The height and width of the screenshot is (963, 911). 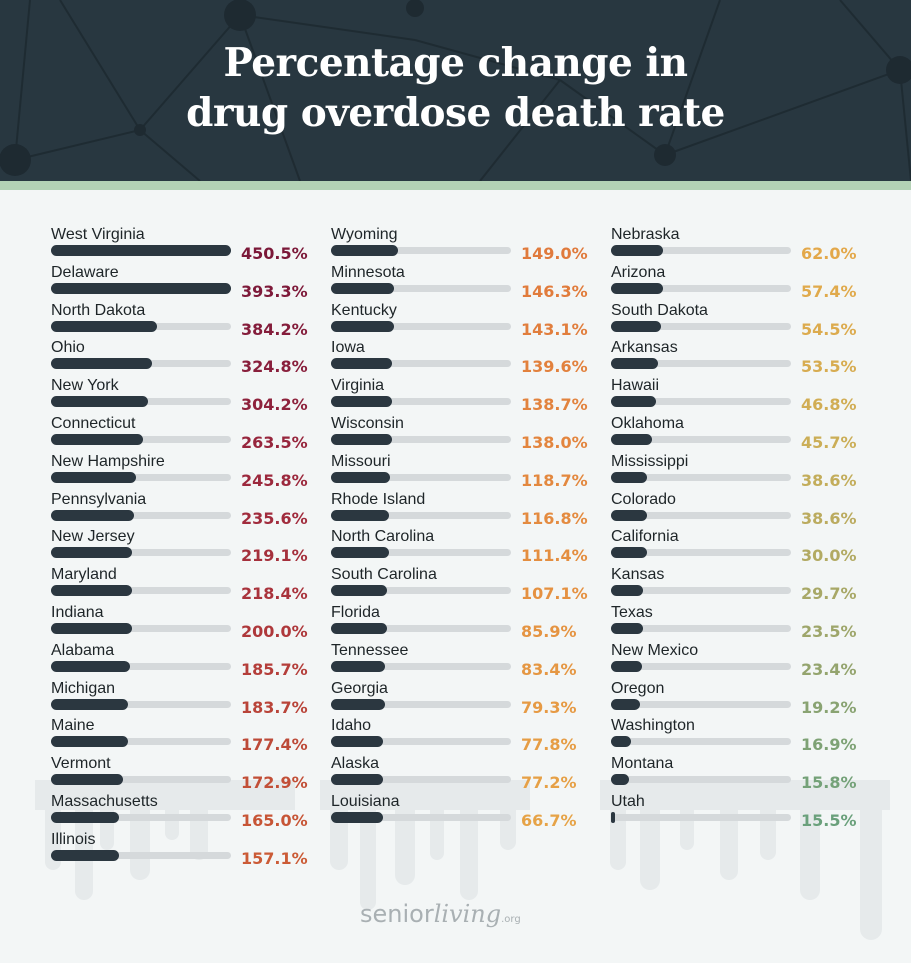 I want to click on state-name: Kentucky, so click(x=364, y=310).